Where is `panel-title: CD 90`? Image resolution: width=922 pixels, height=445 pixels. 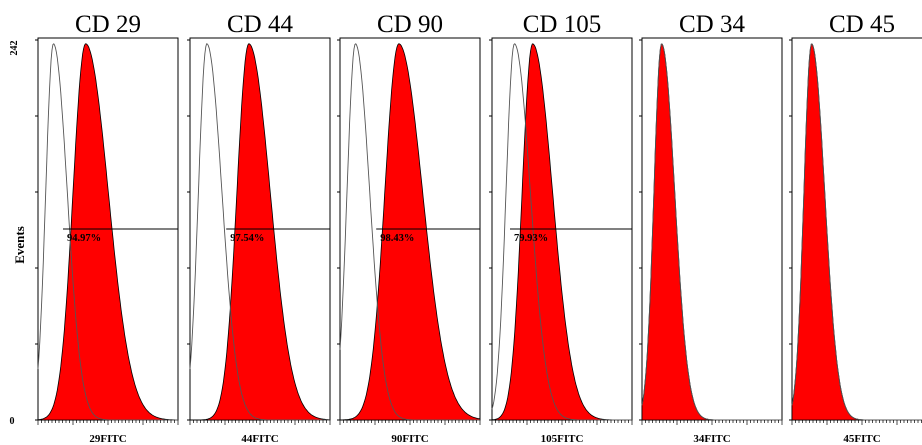
panel-title: CD 90 is located at coordinates (410, 24).